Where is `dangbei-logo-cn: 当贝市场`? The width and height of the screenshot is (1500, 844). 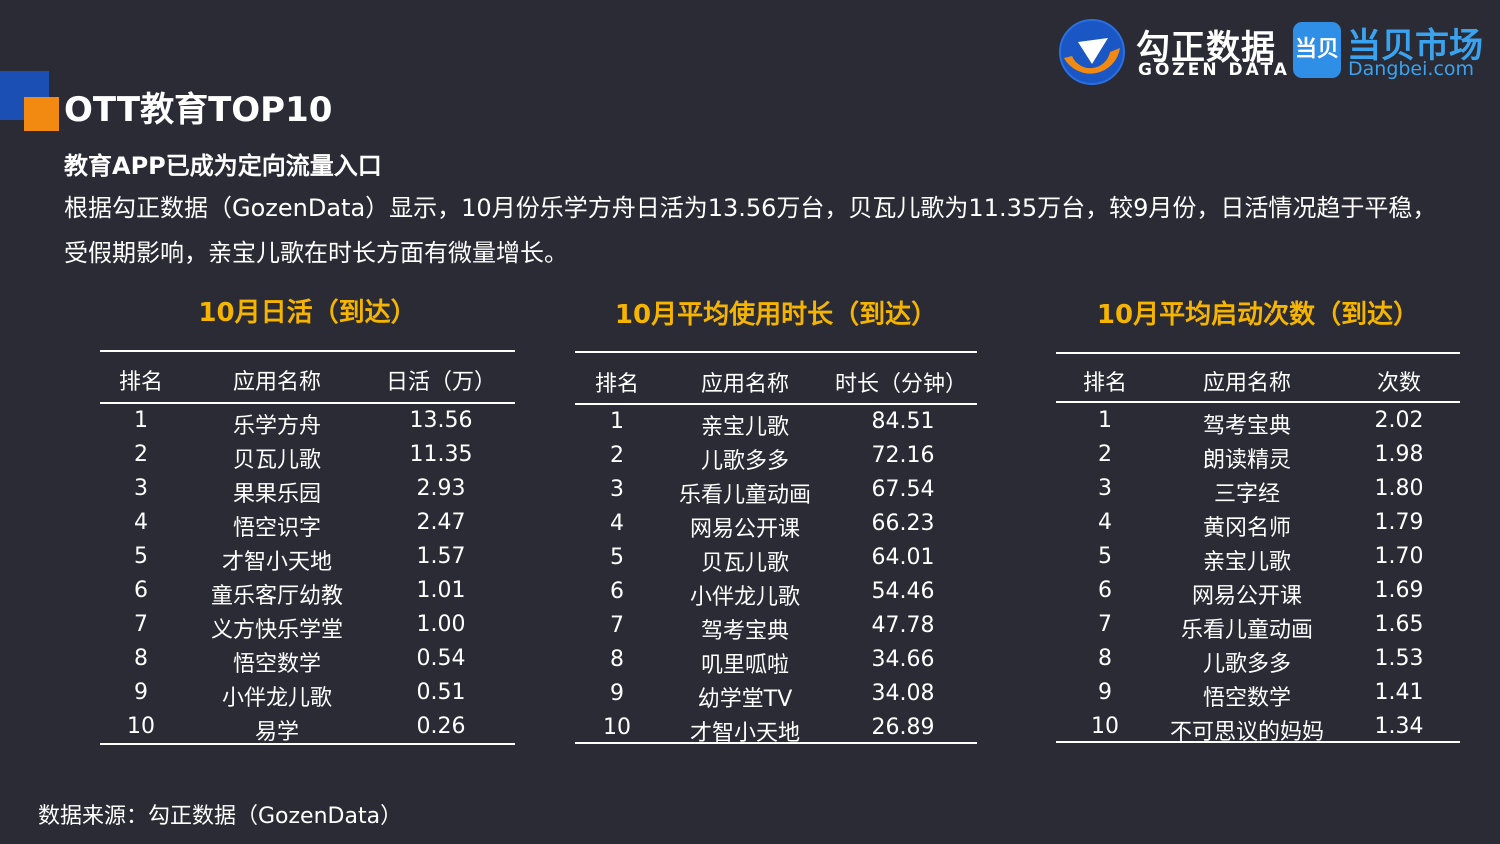 dangbei-logo-cn: 当贝市场 is located at coordinates (1415, 46).